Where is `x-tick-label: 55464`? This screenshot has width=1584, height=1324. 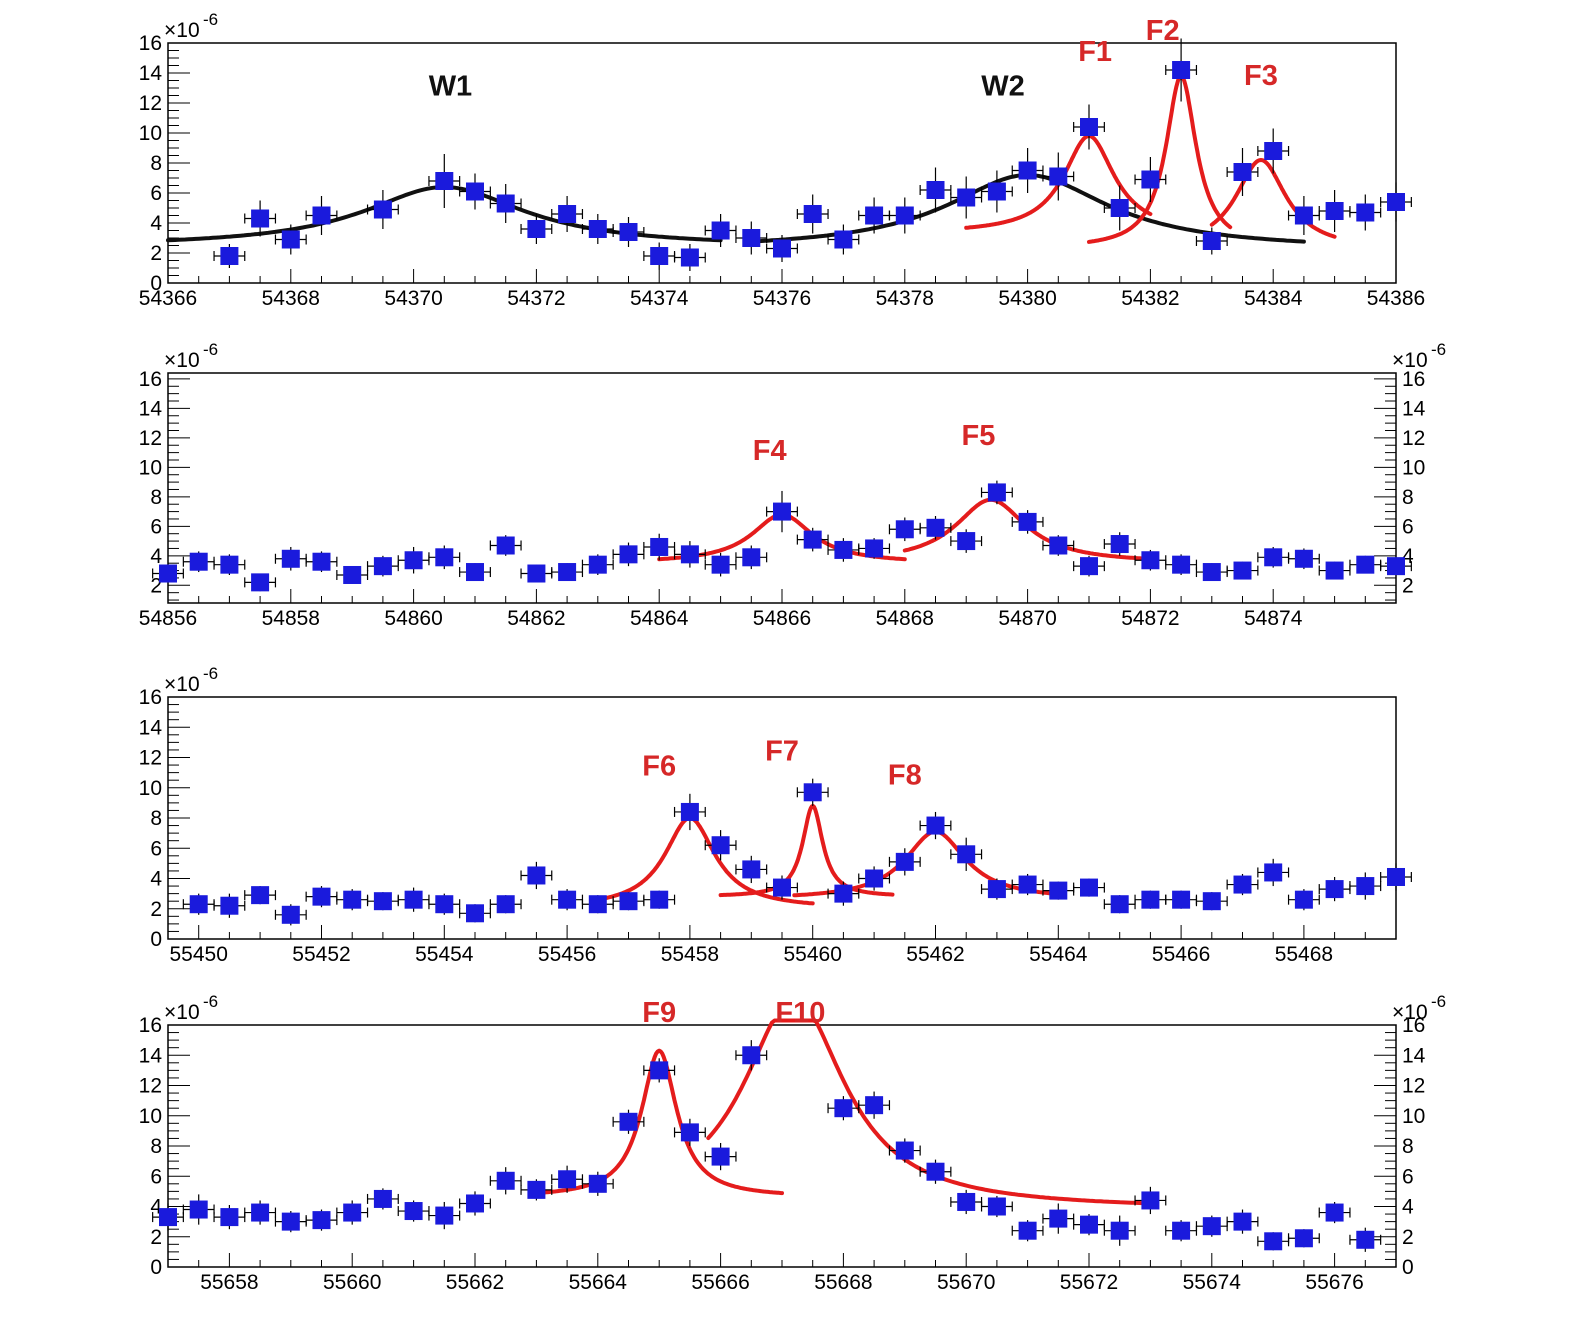
x-tick-label: 55464 is located at coordinates (1058, 954).